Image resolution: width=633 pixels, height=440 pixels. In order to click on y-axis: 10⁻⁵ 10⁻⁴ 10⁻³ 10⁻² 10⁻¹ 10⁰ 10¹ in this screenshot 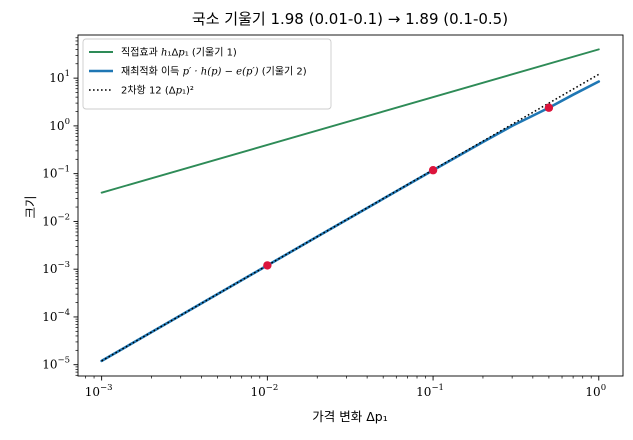, I will do `click(60, 206)`.